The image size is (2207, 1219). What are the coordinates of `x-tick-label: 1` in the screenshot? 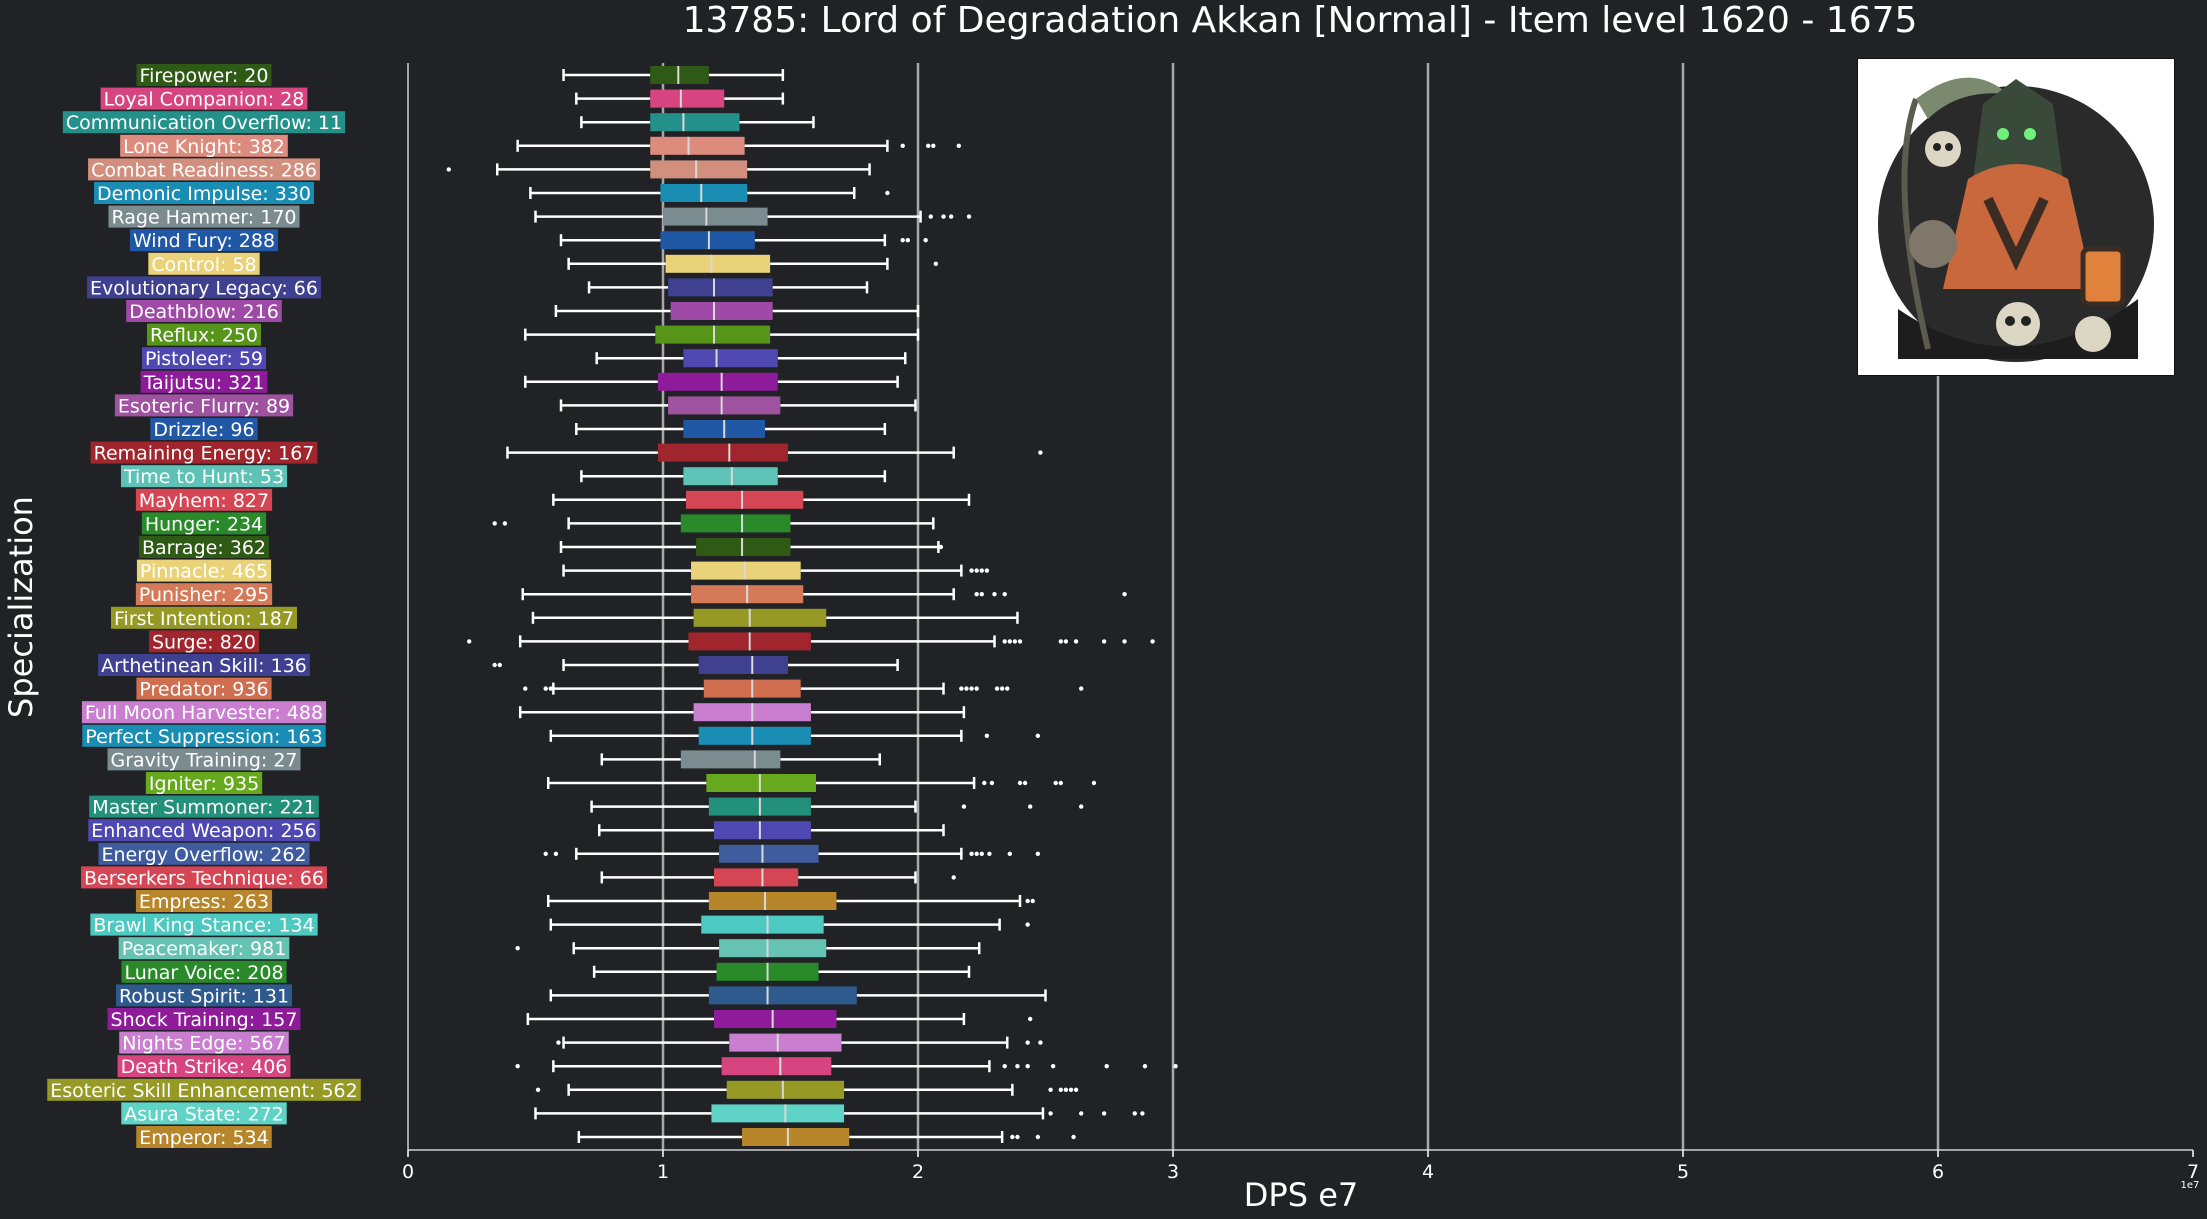 It's located at (663, 1172).